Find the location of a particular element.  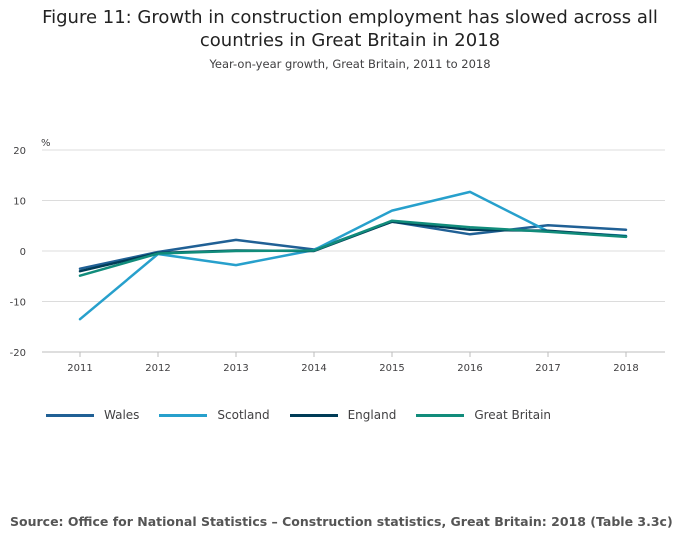

legend-swatch-england is located at coordinates (313, 415).